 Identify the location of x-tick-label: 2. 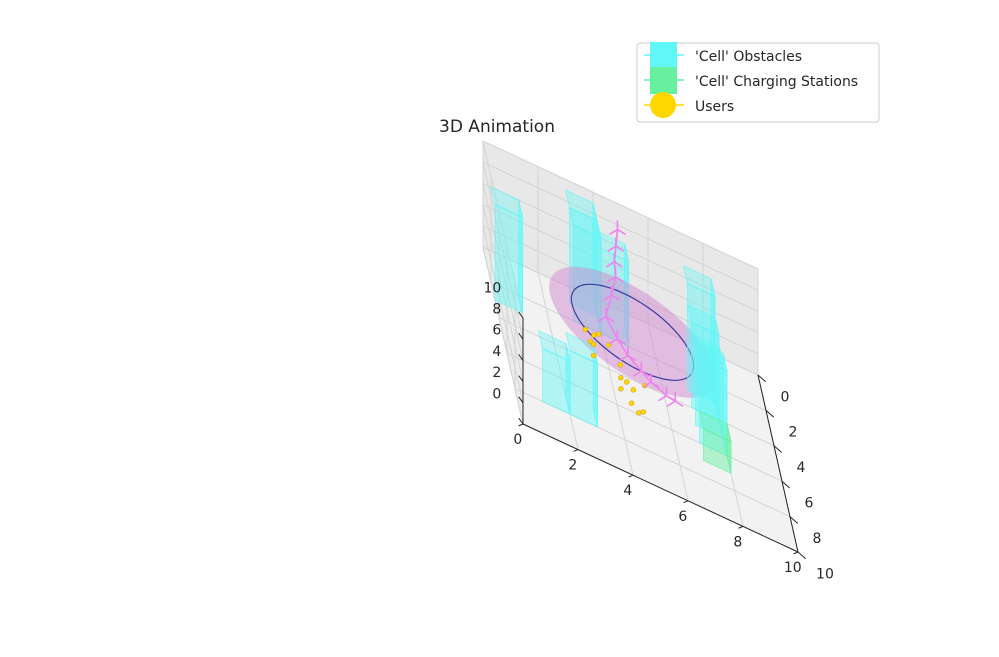
(792, 433).